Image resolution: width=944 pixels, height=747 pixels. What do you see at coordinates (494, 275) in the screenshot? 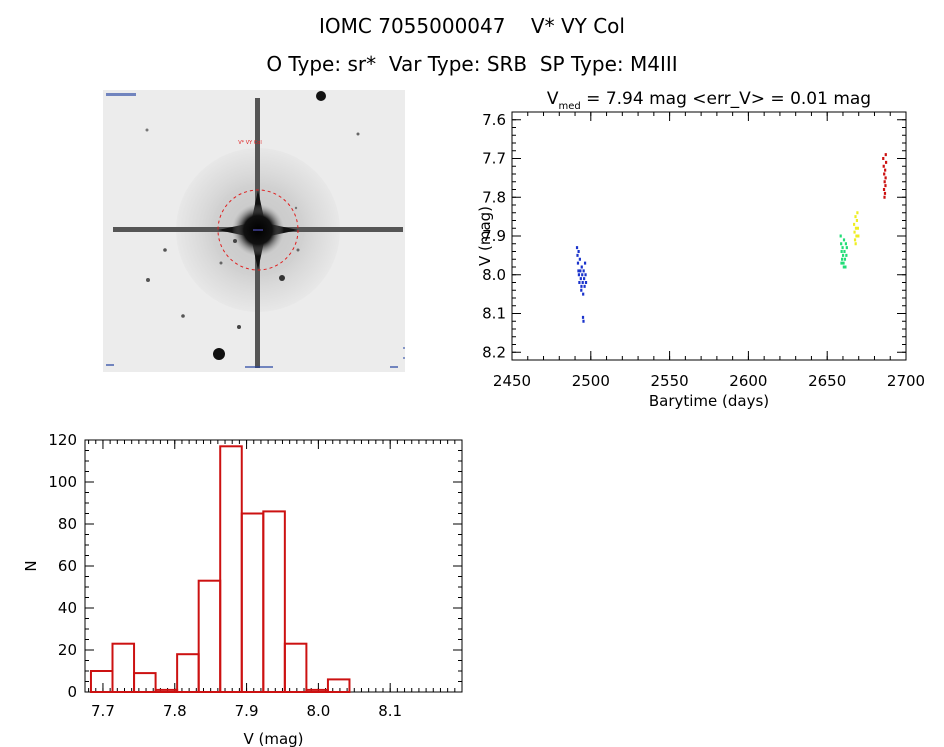
I see `y-tick-label: 8.0` at bounding box center [494, 275].